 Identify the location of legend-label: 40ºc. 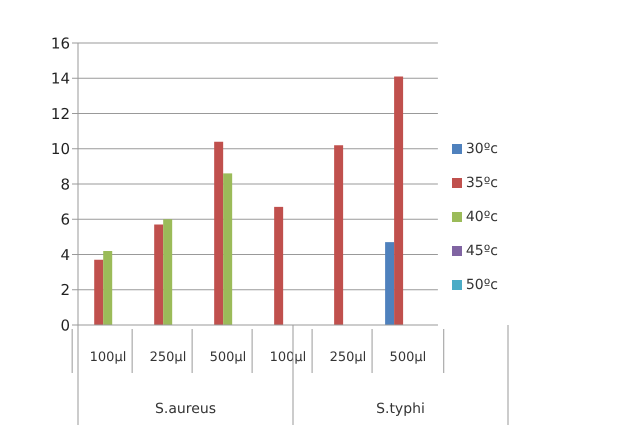
(482, 216).